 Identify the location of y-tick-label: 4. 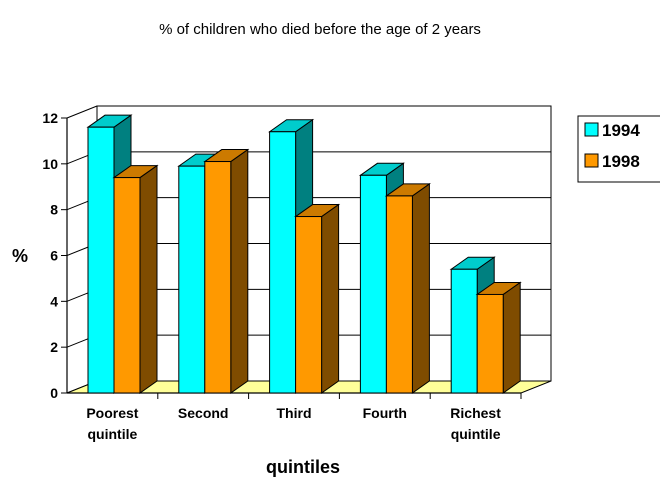
(54, 301).